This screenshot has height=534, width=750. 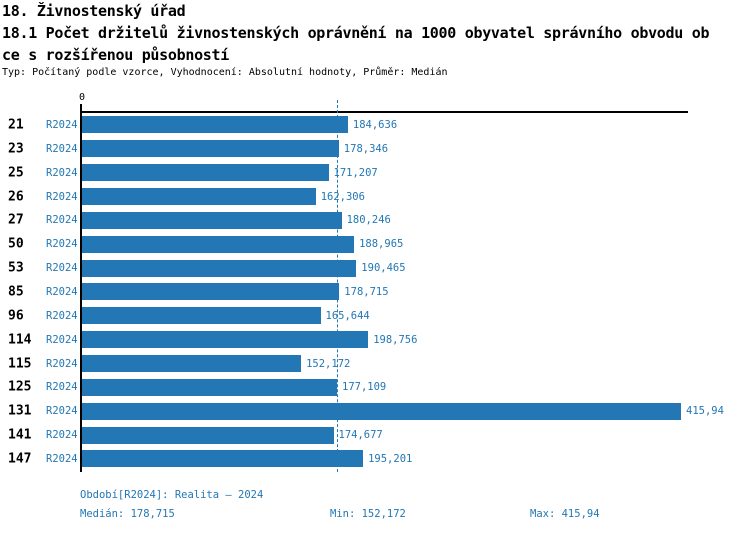 I want to click on row-category-label: 125, so click(x=20, y=387).